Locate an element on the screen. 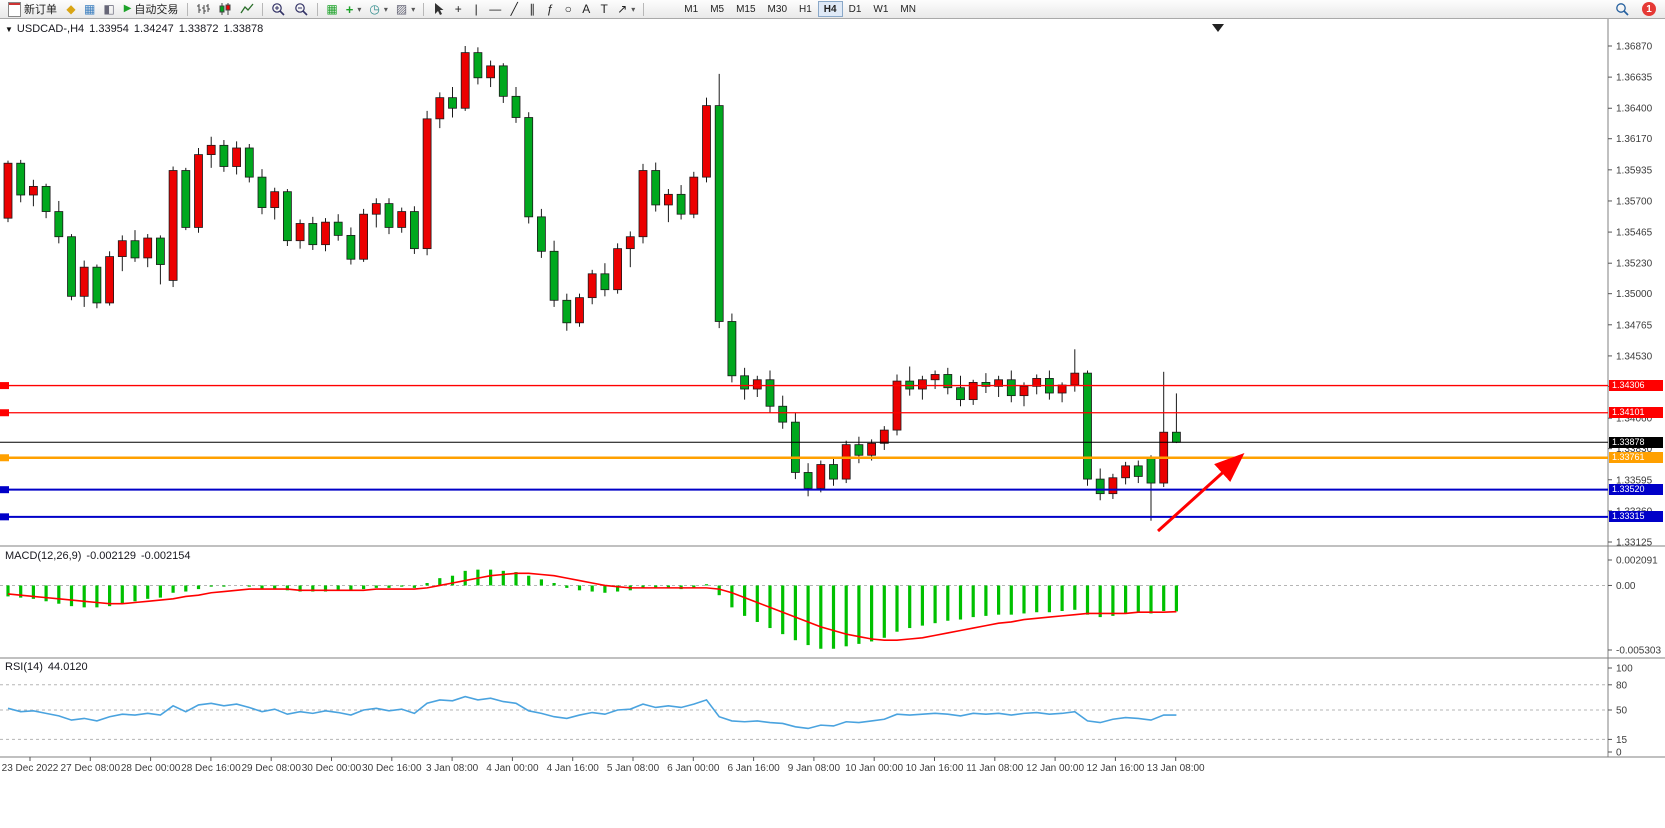  trendline-icon: ╱ is located at coordinates (514, 9).